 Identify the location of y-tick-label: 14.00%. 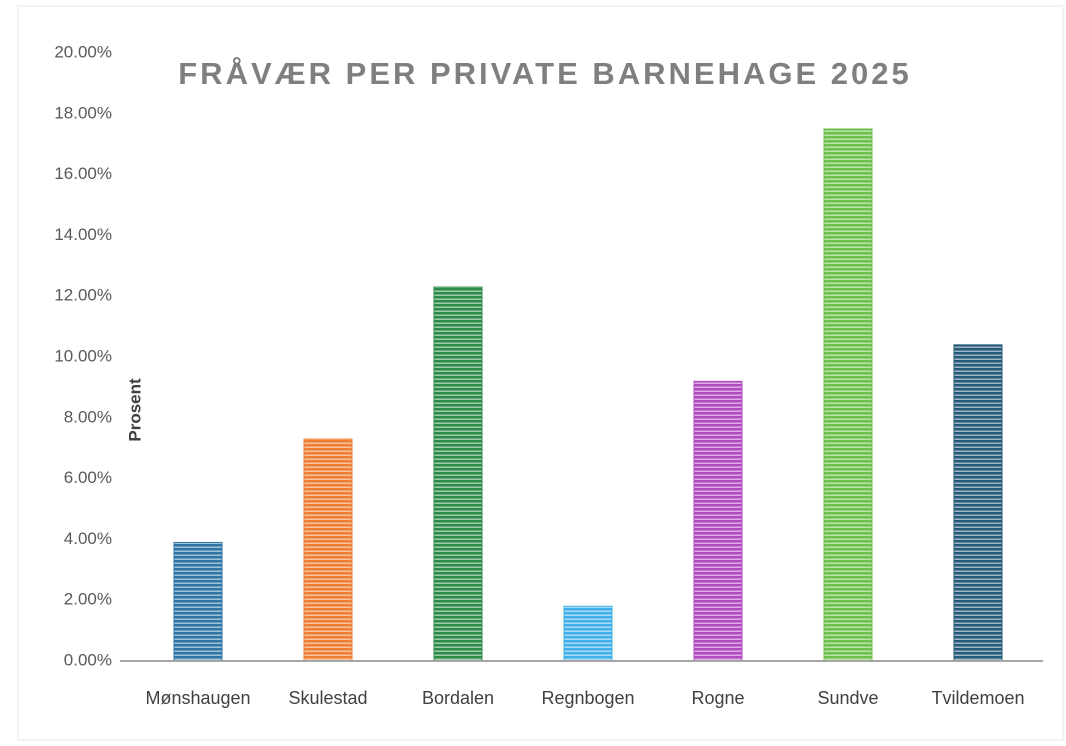
(83, 234).